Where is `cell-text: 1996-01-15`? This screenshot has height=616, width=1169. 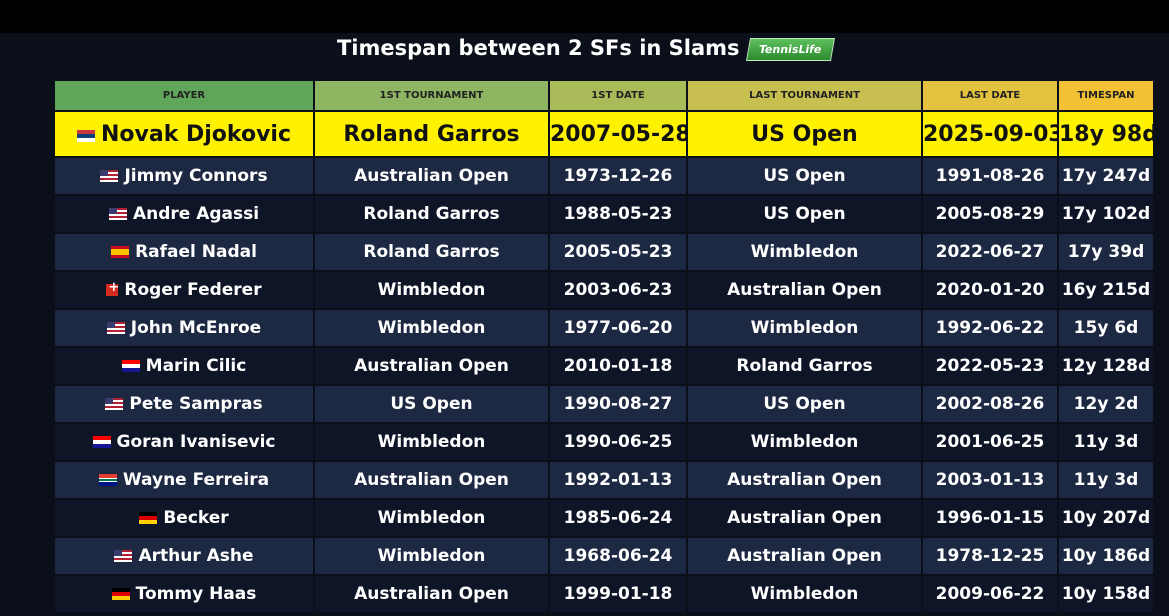
cell-text: 1996-01-15 is located at coordinates (990, 518).